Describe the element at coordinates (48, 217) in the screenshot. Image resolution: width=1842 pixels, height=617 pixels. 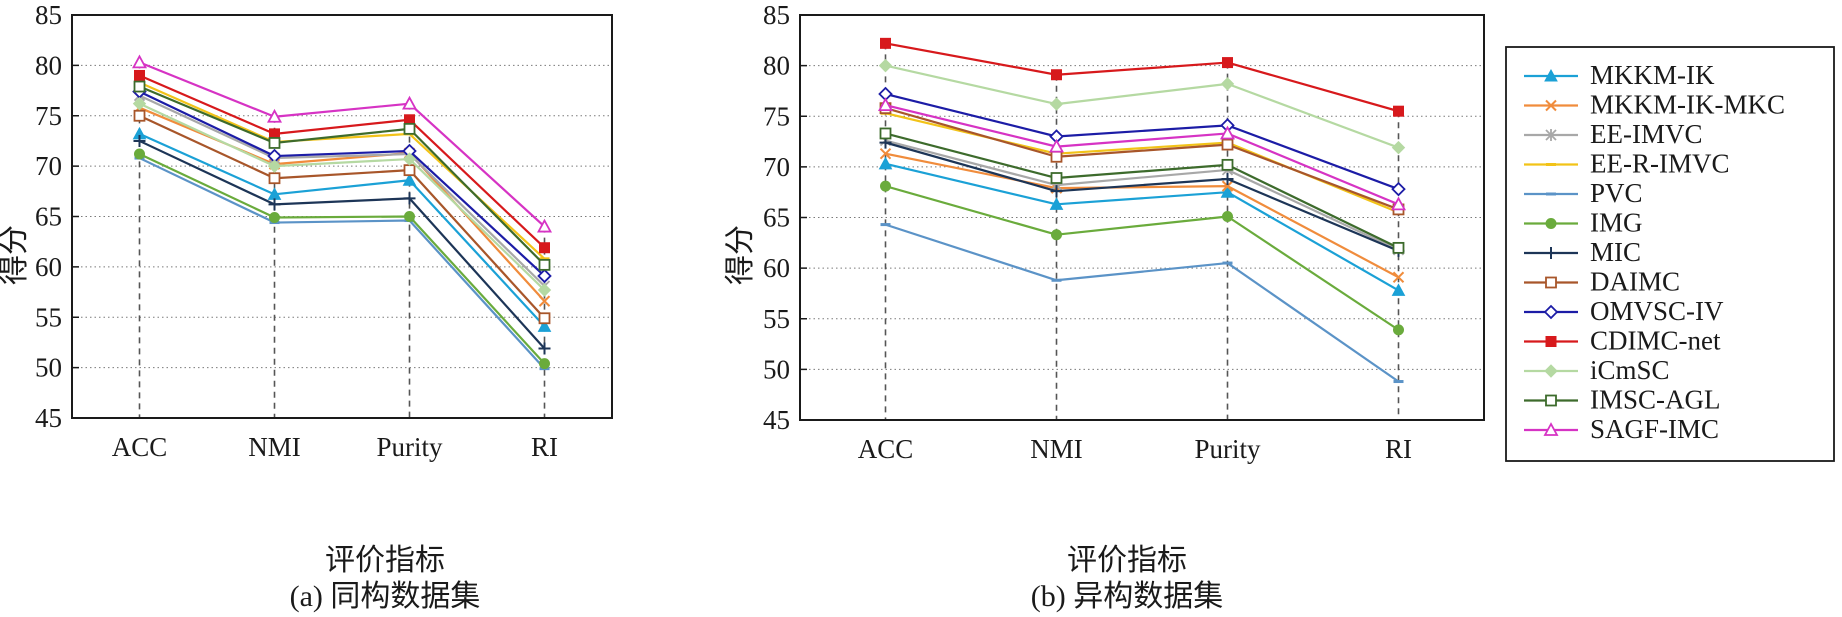
I see `panel-a-ytick-label: 65` at that location.